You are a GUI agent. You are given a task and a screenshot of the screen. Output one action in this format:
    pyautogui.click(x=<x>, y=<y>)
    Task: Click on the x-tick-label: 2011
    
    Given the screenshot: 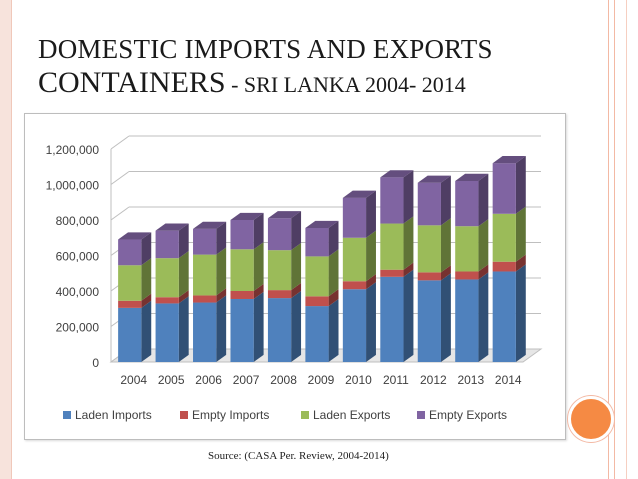 What is the action you would take?
    pyautogui.click(x=396, y=380)
    